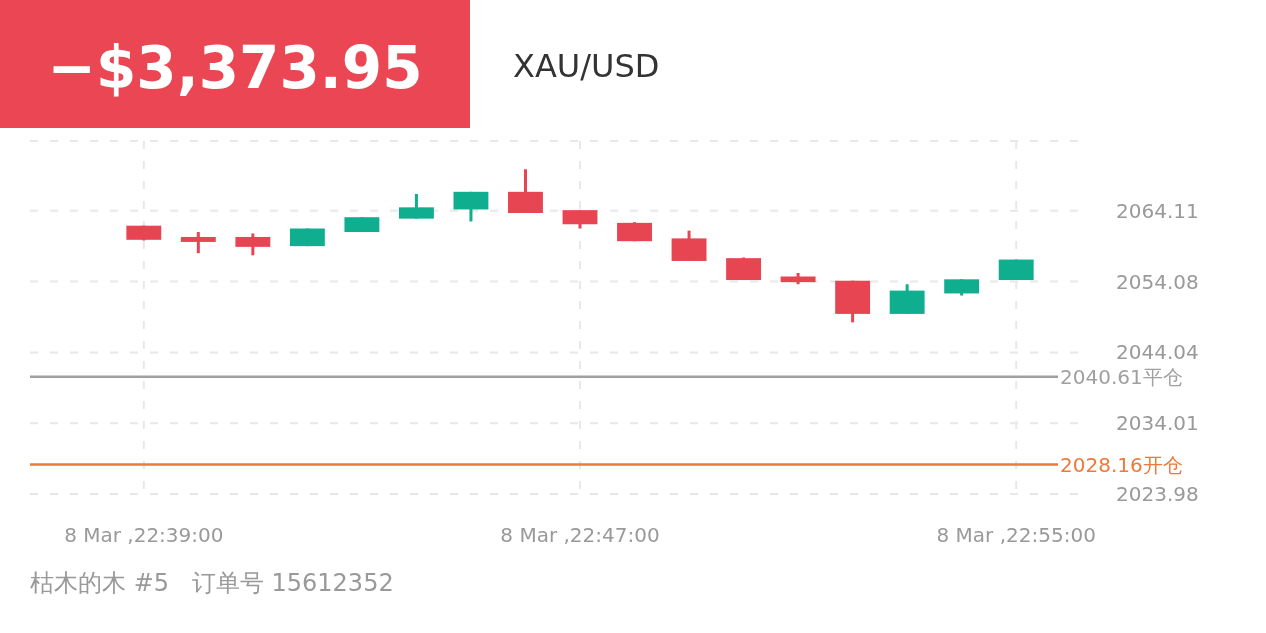 This screenshot has height=633, width=1266. Describe the element at coordinates (235, 68) in the screenshot. I see `text: −$3,373.95` at that location.